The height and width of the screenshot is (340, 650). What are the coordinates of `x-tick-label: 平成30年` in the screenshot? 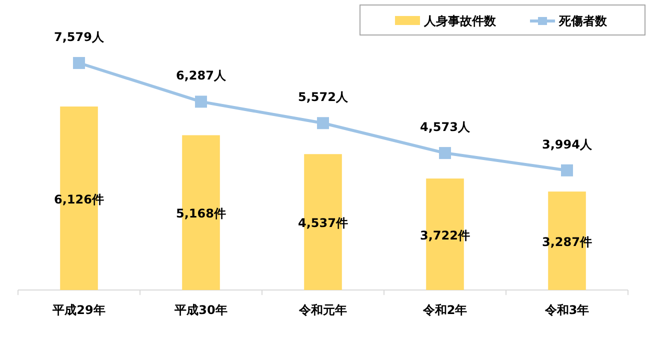 It's located at (201, 310).